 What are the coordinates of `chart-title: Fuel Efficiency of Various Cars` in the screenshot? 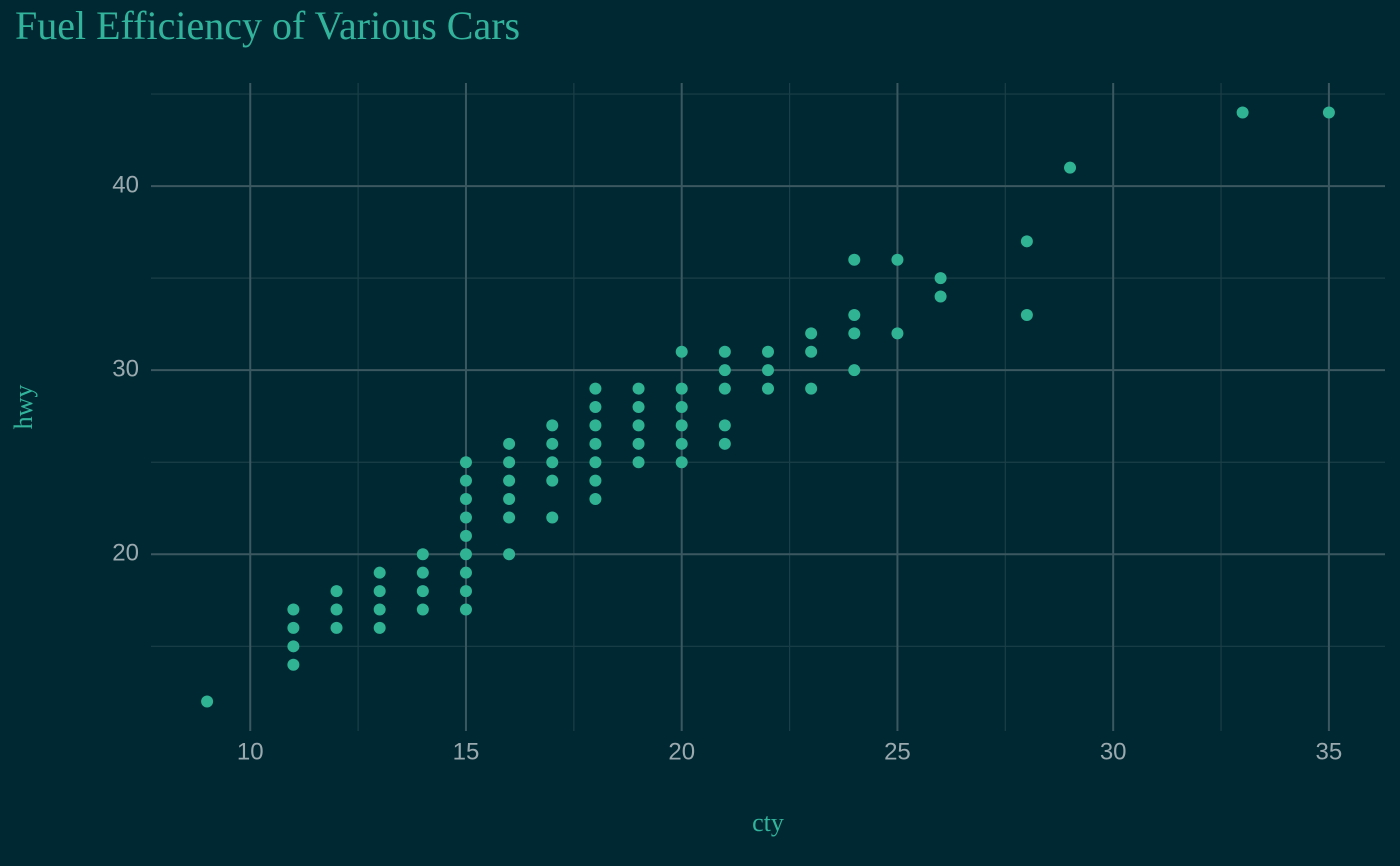 It's located at (267, 25).